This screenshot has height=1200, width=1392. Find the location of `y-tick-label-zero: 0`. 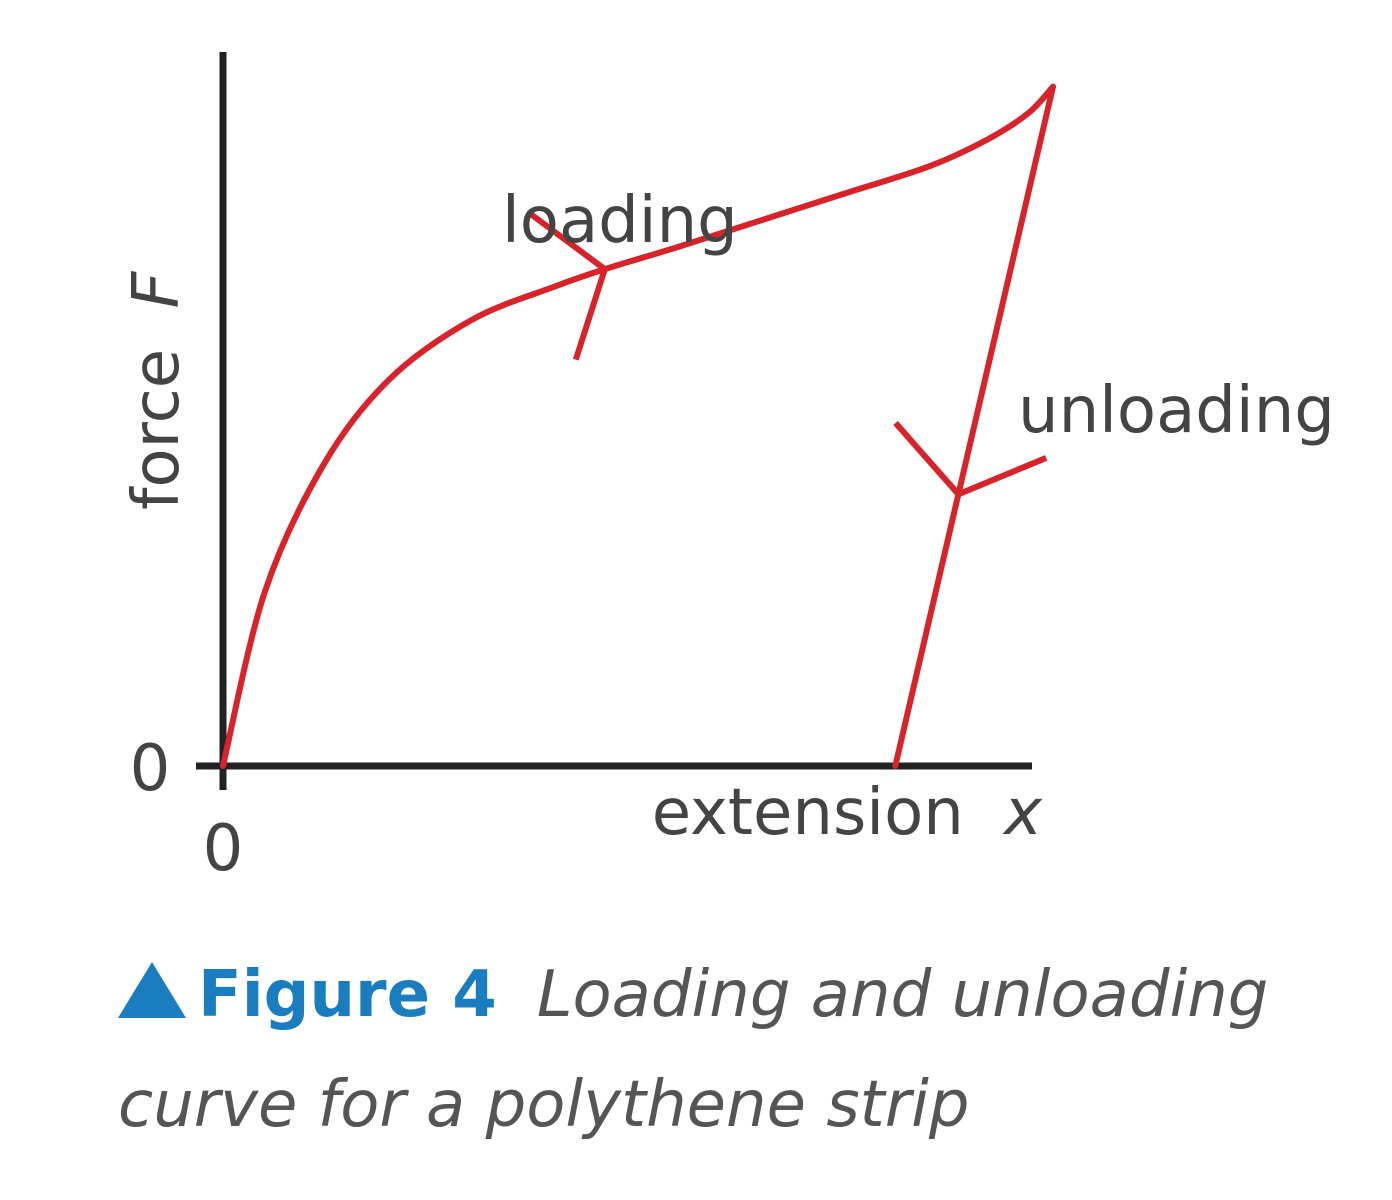

y-tick-label-zero: 0 is located at coordinates (150, 769).